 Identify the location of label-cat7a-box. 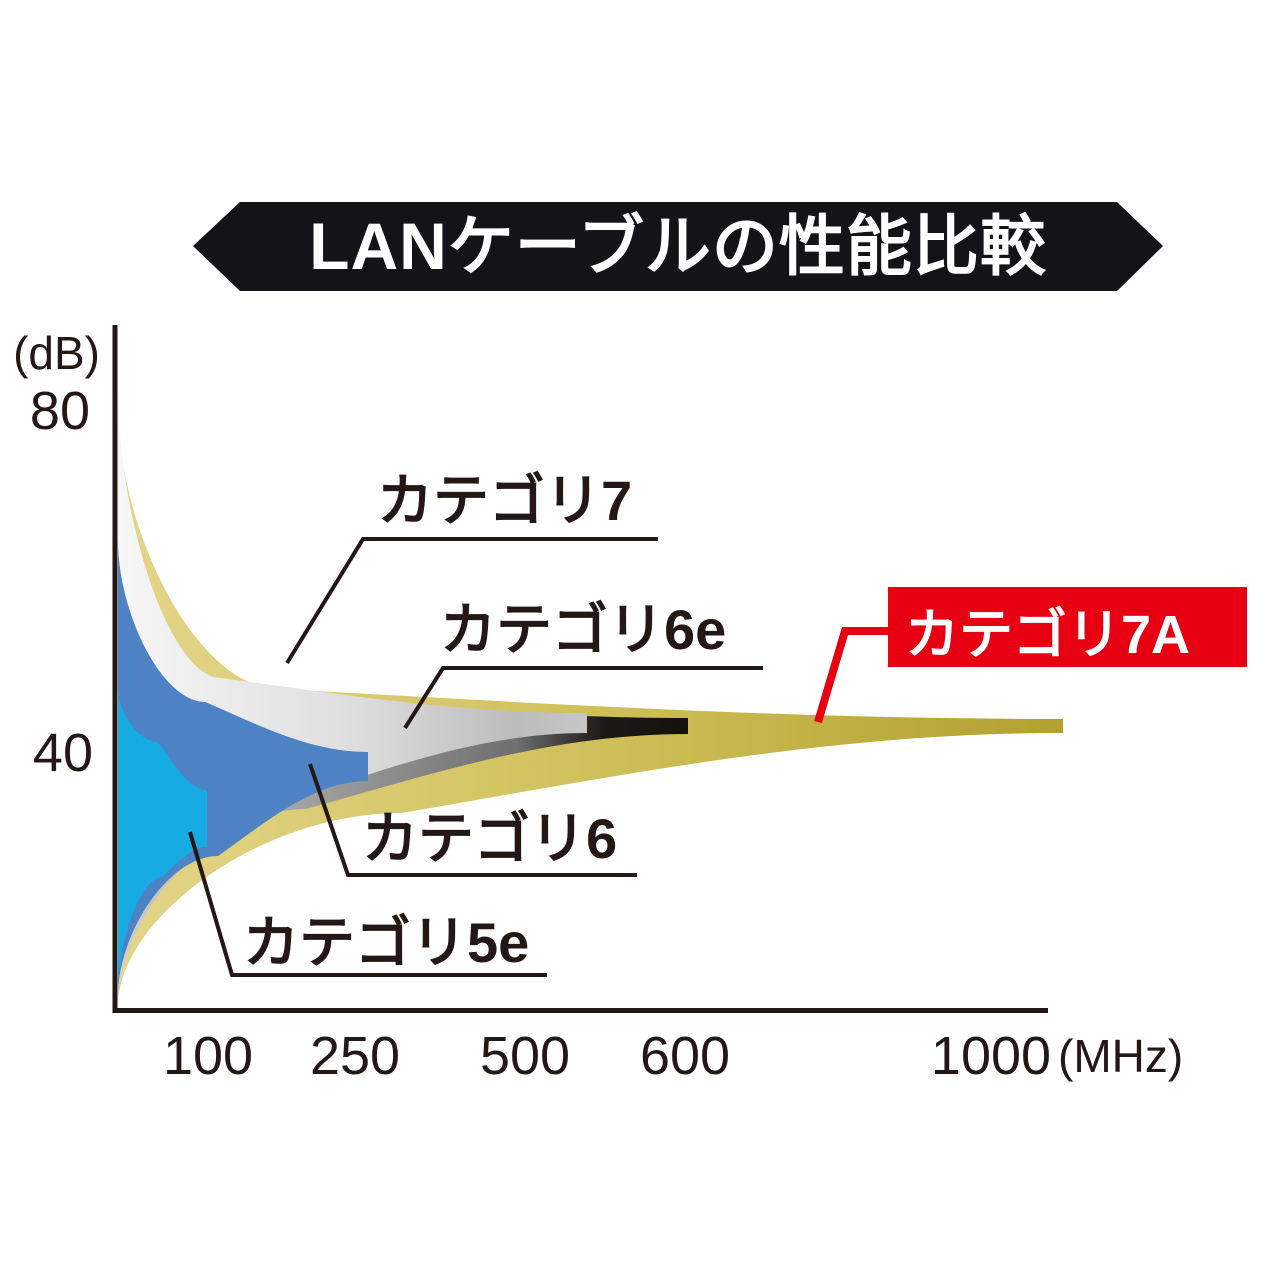
(1067, 627).